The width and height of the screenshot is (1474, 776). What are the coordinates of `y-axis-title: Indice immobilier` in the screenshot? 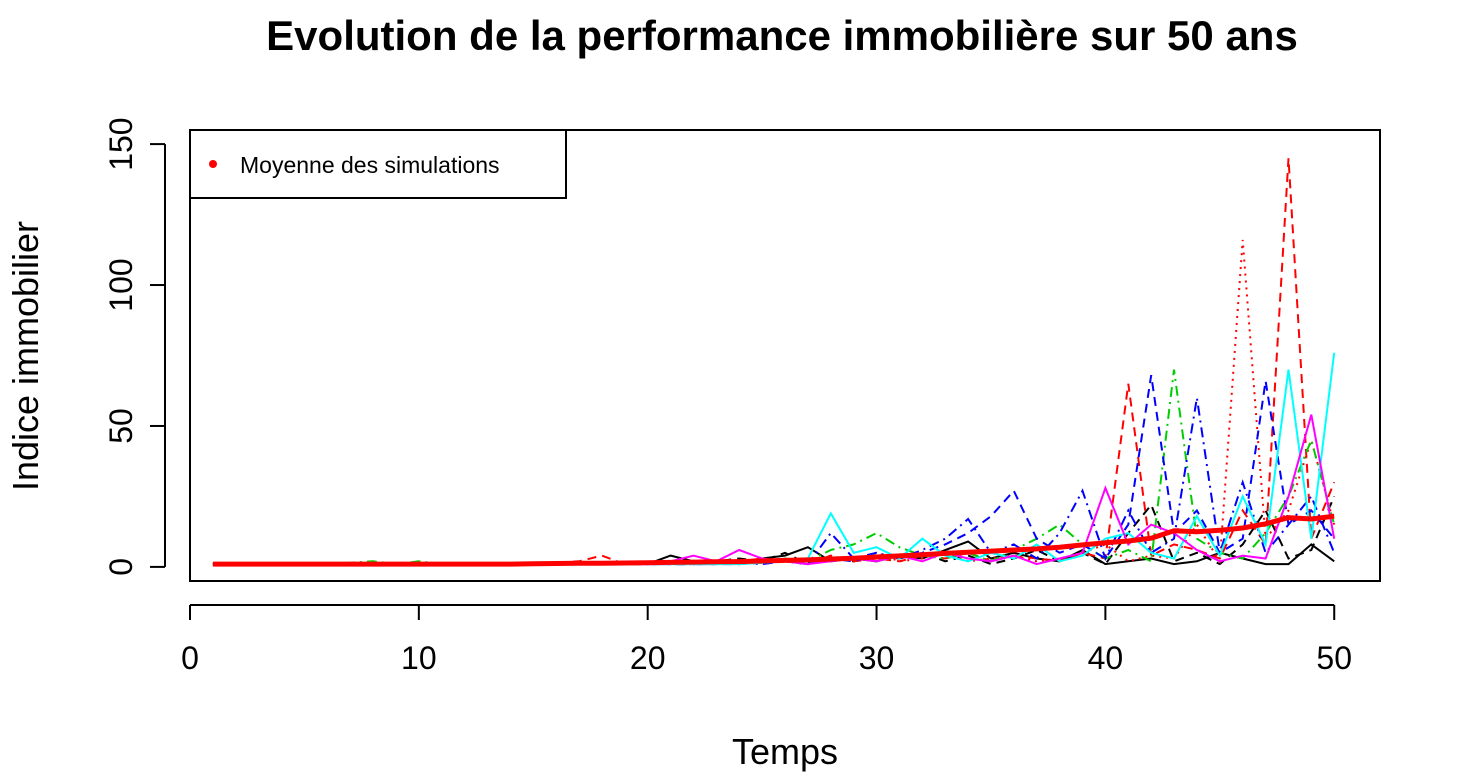 It's located at (25, 356).